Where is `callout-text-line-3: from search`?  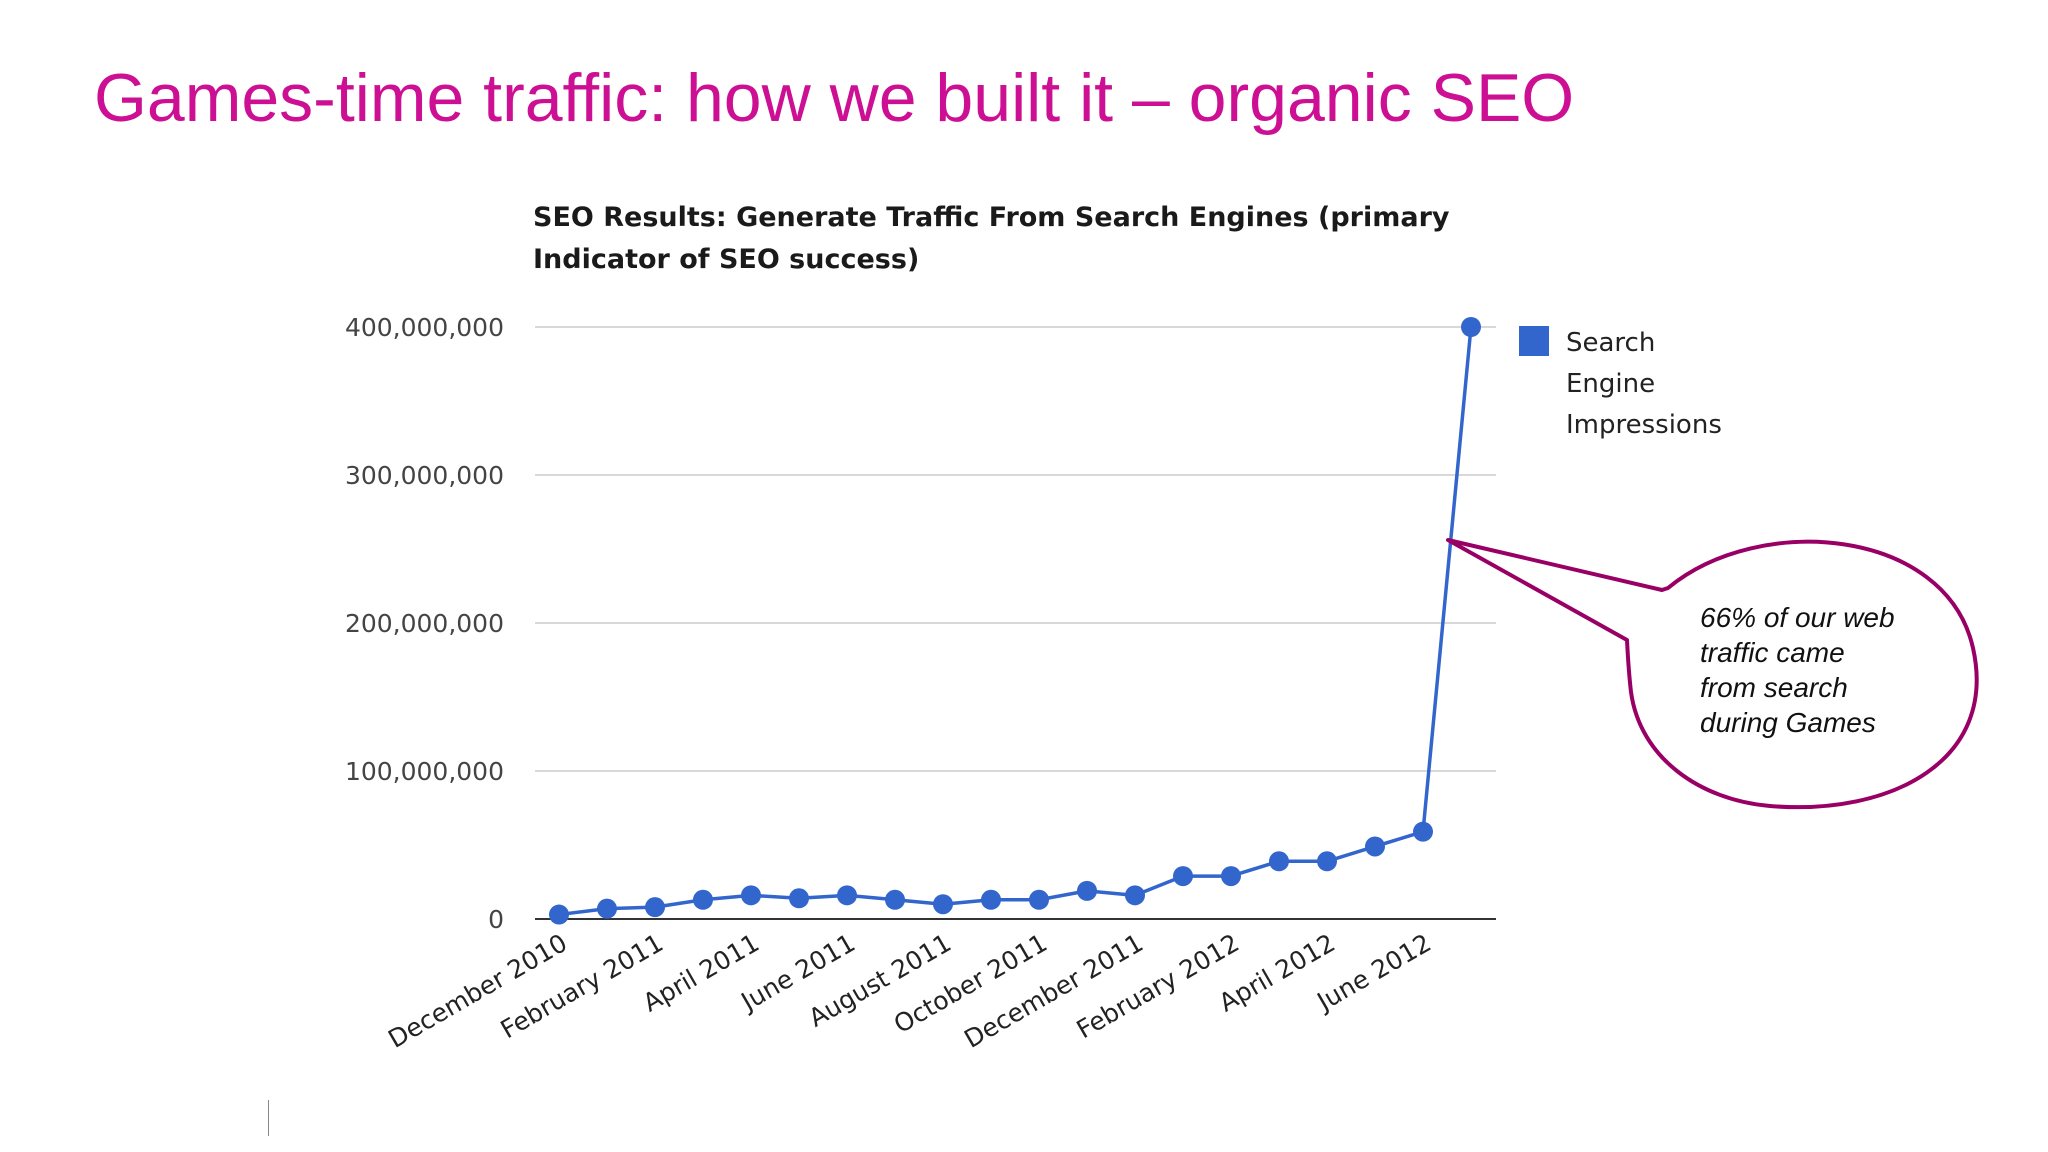 callout-text-line-3: from search is located at coordinates (1774, 687).